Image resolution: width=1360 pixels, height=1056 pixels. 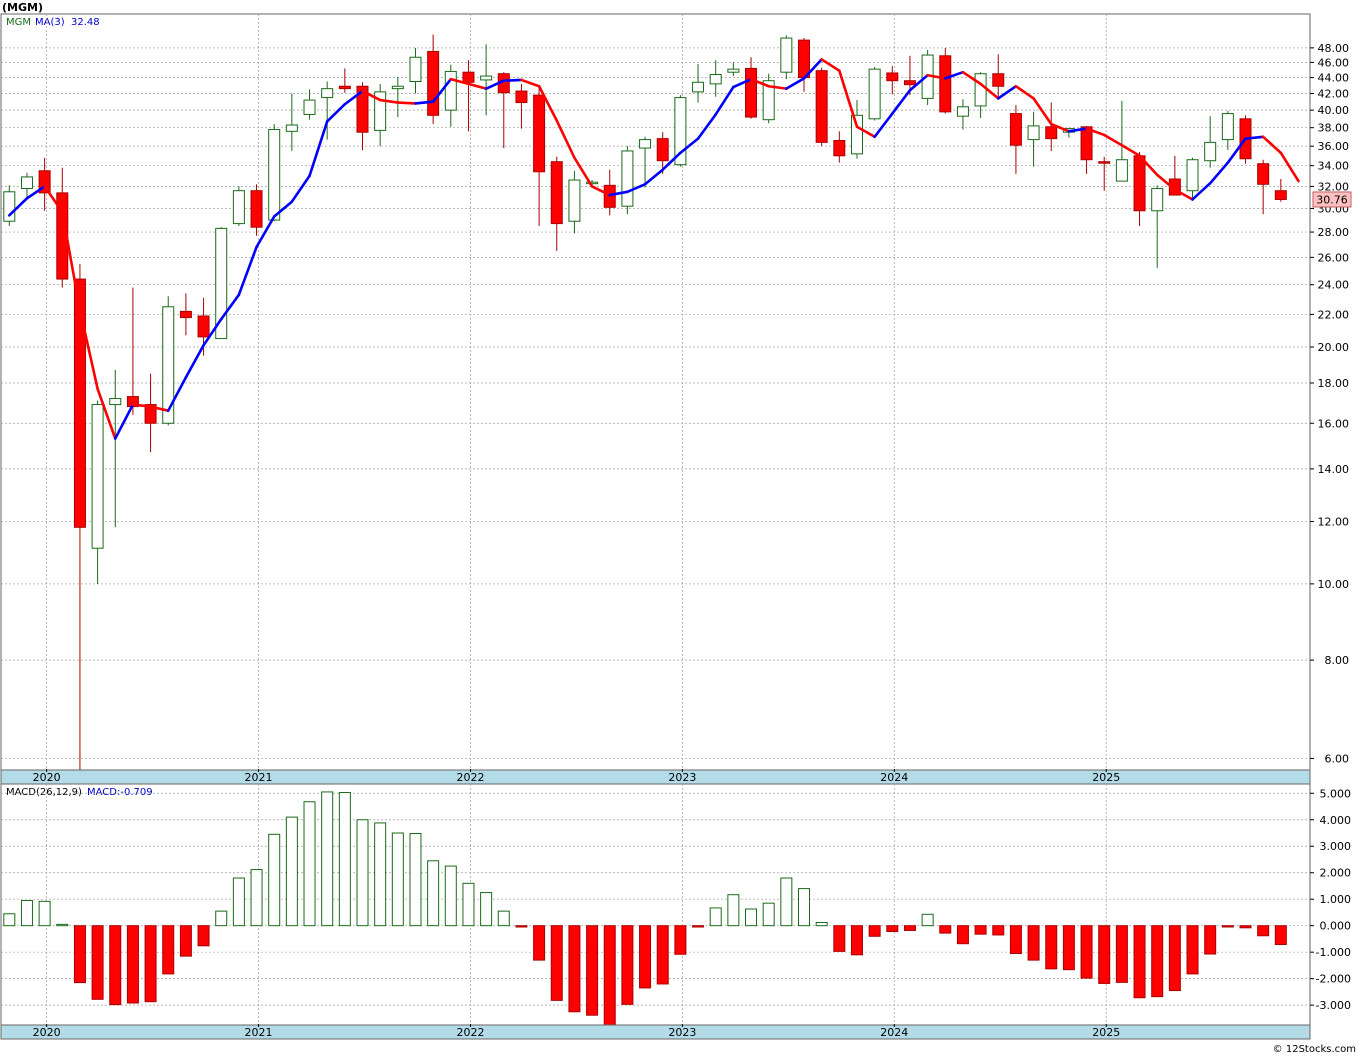 I want to click on year-label-upper: 2020, so click(x=47, y=777).